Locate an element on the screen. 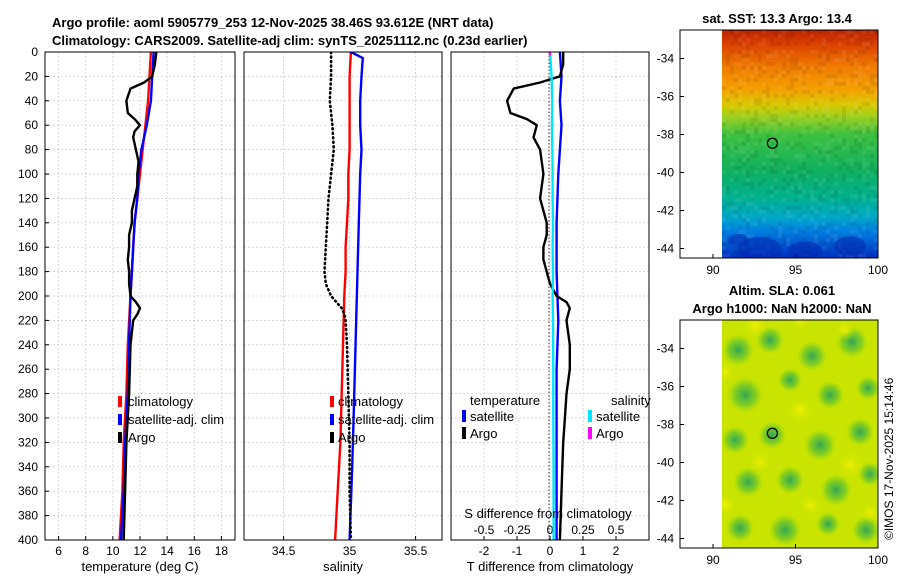 The width and height of the screenshot is (900, 580). y-tick-label: -40 is located at coordinates (666, 463).